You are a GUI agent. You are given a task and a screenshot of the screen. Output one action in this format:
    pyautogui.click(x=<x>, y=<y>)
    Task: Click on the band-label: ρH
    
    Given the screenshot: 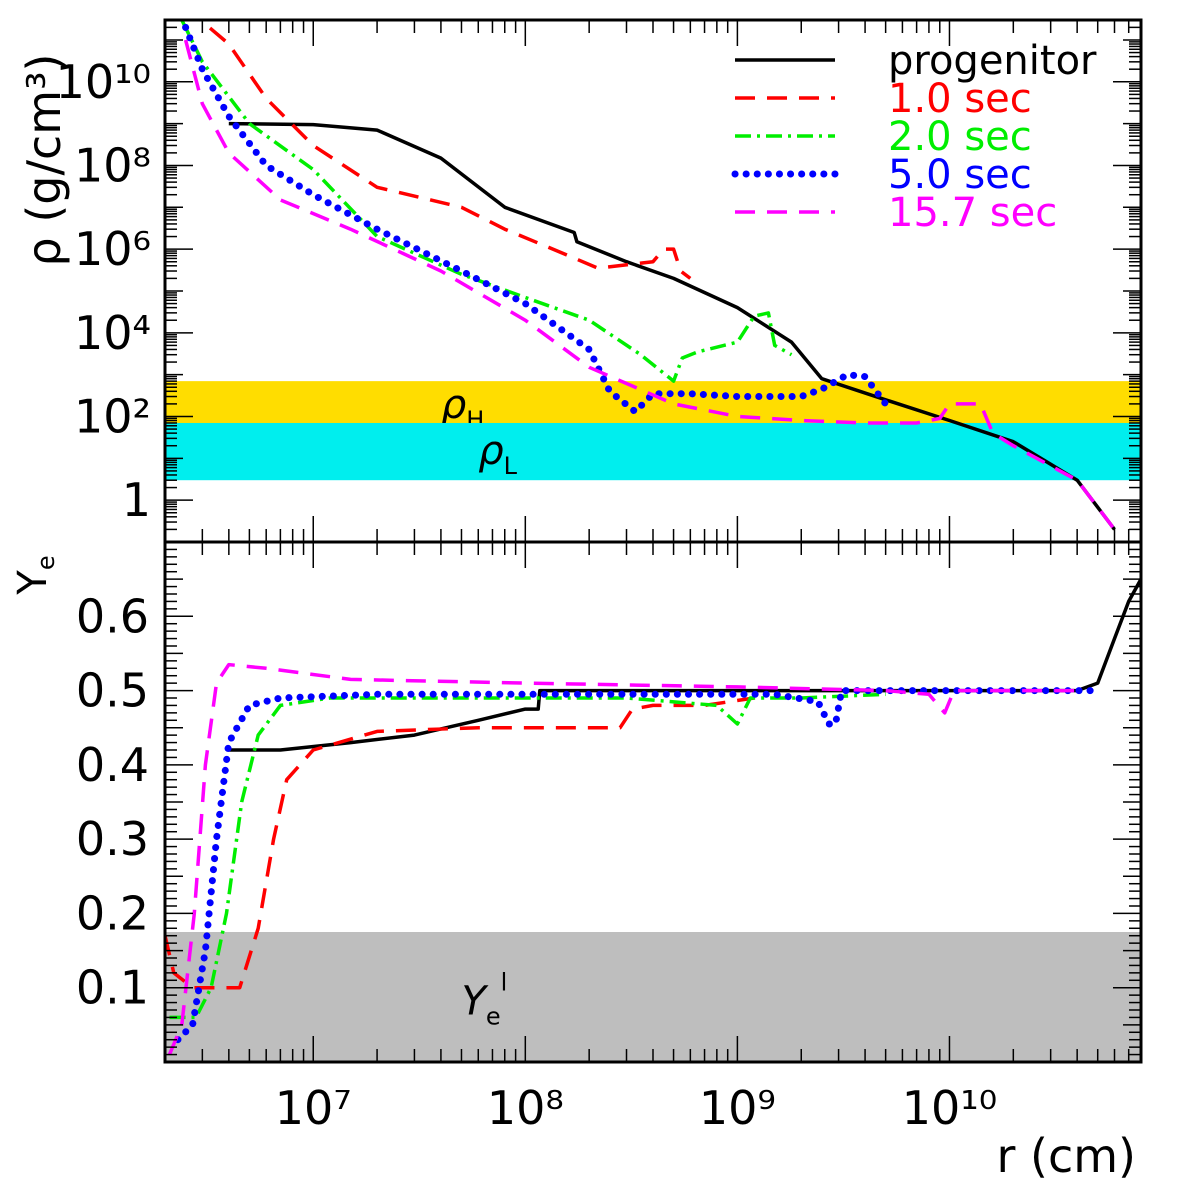 What is the action you would take?
    pyautogui.click(x=462, y=408)
    